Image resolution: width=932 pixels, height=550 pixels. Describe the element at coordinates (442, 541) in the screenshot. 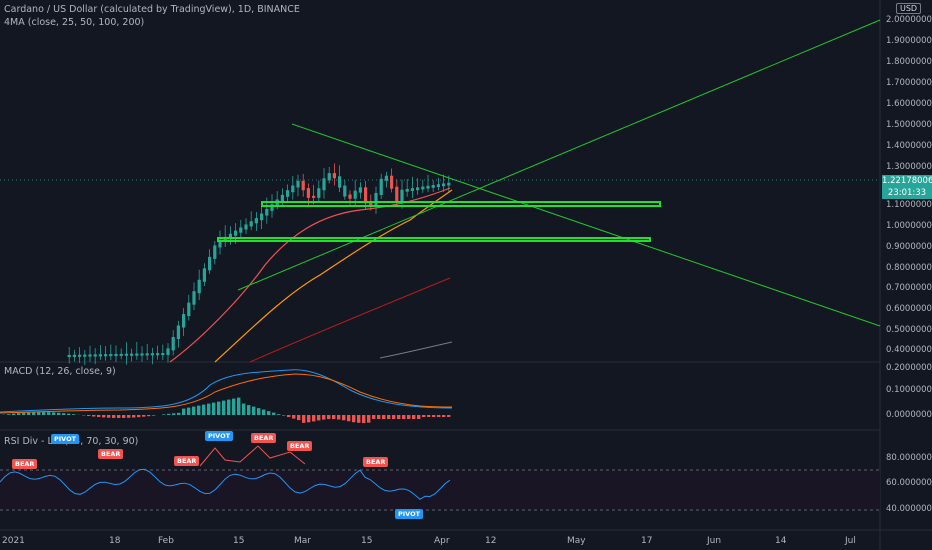

I see `time-tick: Apr` at that location.